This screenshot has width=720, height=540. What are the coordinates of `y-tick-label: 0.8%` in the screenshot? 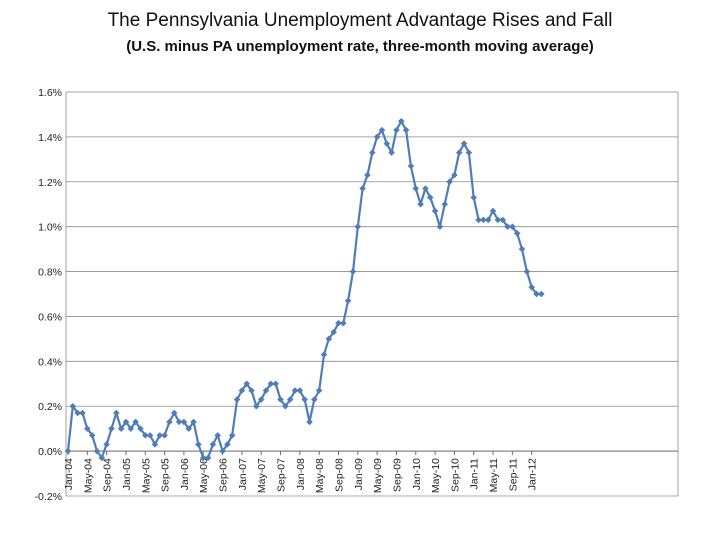 It's located at (50, 273).